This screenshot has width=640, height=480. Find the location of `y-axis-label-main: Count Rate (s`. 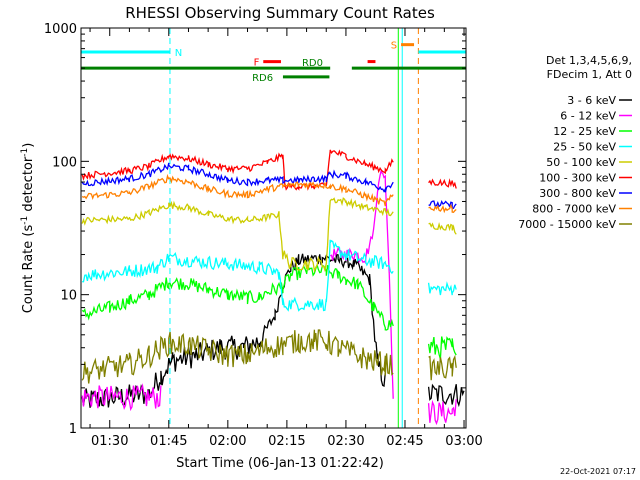

y-axis-label-main: Count Rate (s is located at coordinates (28, 269).